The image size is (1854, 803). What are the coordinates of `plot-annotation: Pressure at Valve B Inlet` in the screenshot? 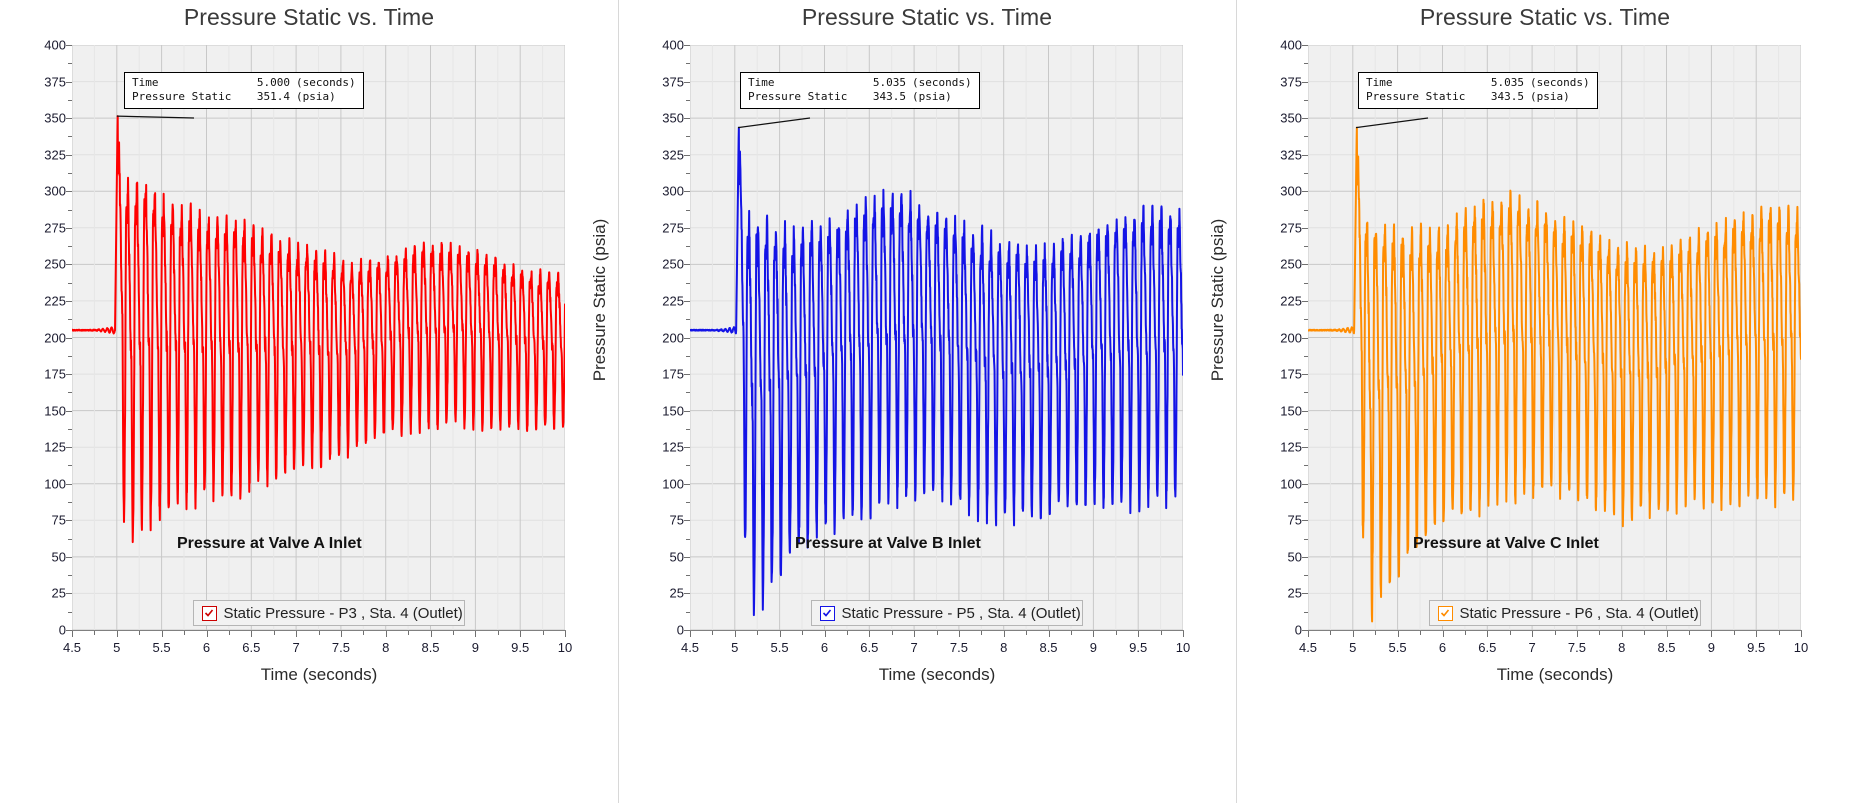 It's located at (888, 543).